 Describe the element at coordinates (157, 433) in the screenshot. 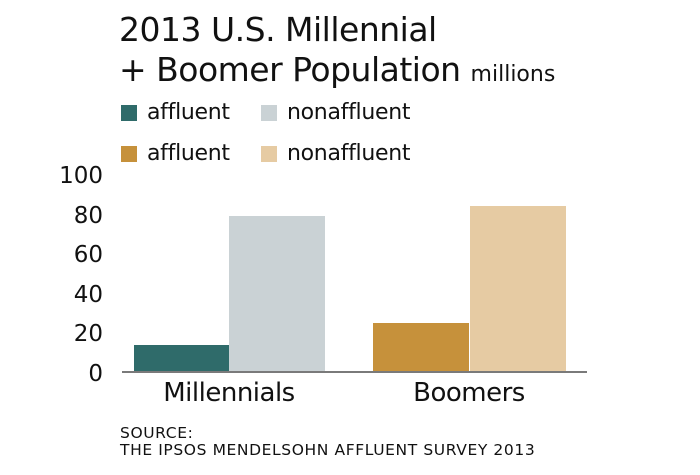

I see `source-label: SOURCE:` at that location.